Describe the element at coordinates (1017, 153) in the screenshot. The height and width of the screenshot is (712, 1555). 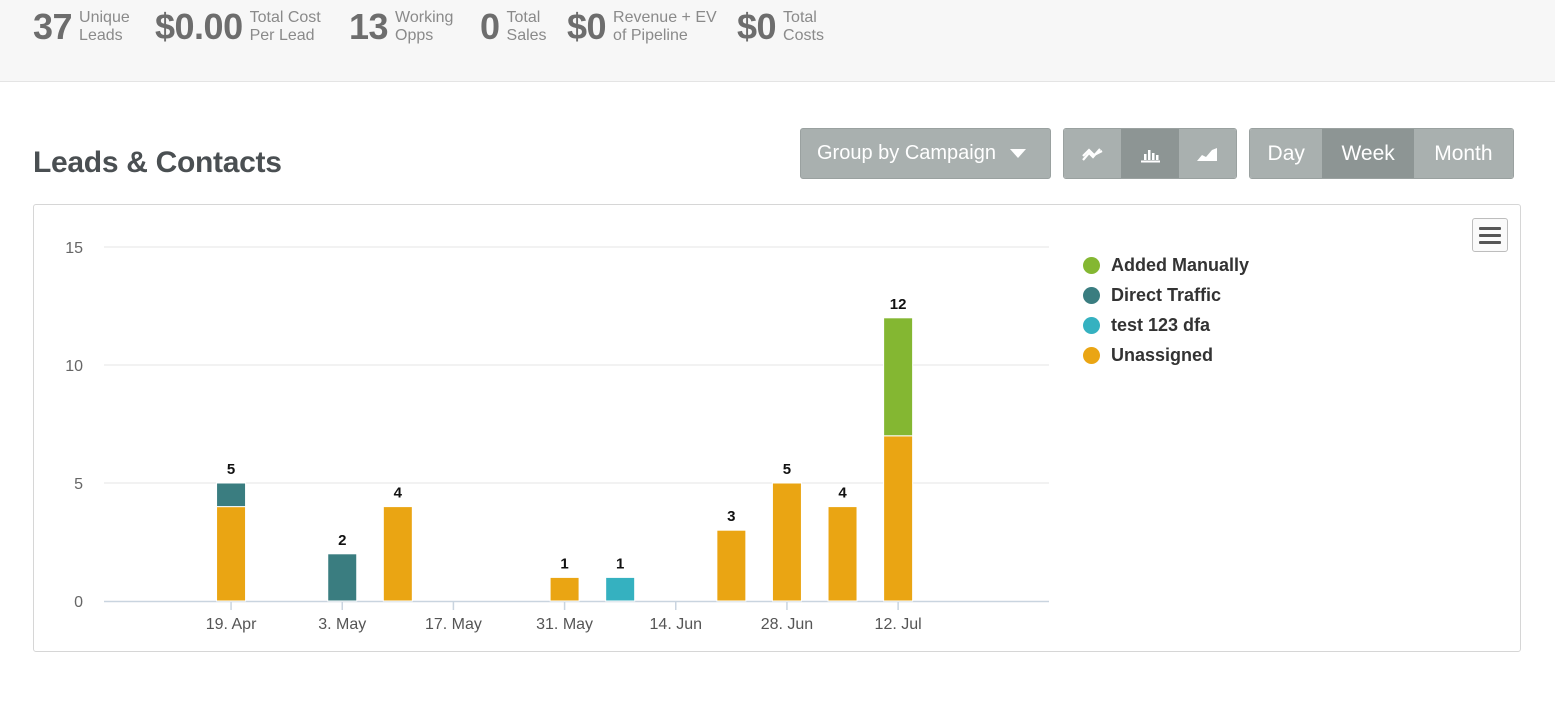
I see `caret-down-icon` at that location.